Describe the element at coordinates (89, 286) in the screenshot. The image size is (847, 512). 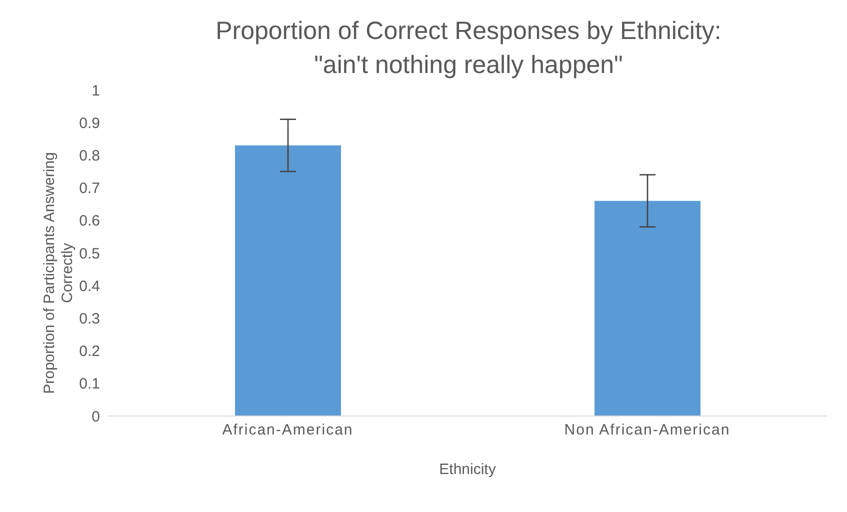
I see `y-tick-label: 0.4` at that location.